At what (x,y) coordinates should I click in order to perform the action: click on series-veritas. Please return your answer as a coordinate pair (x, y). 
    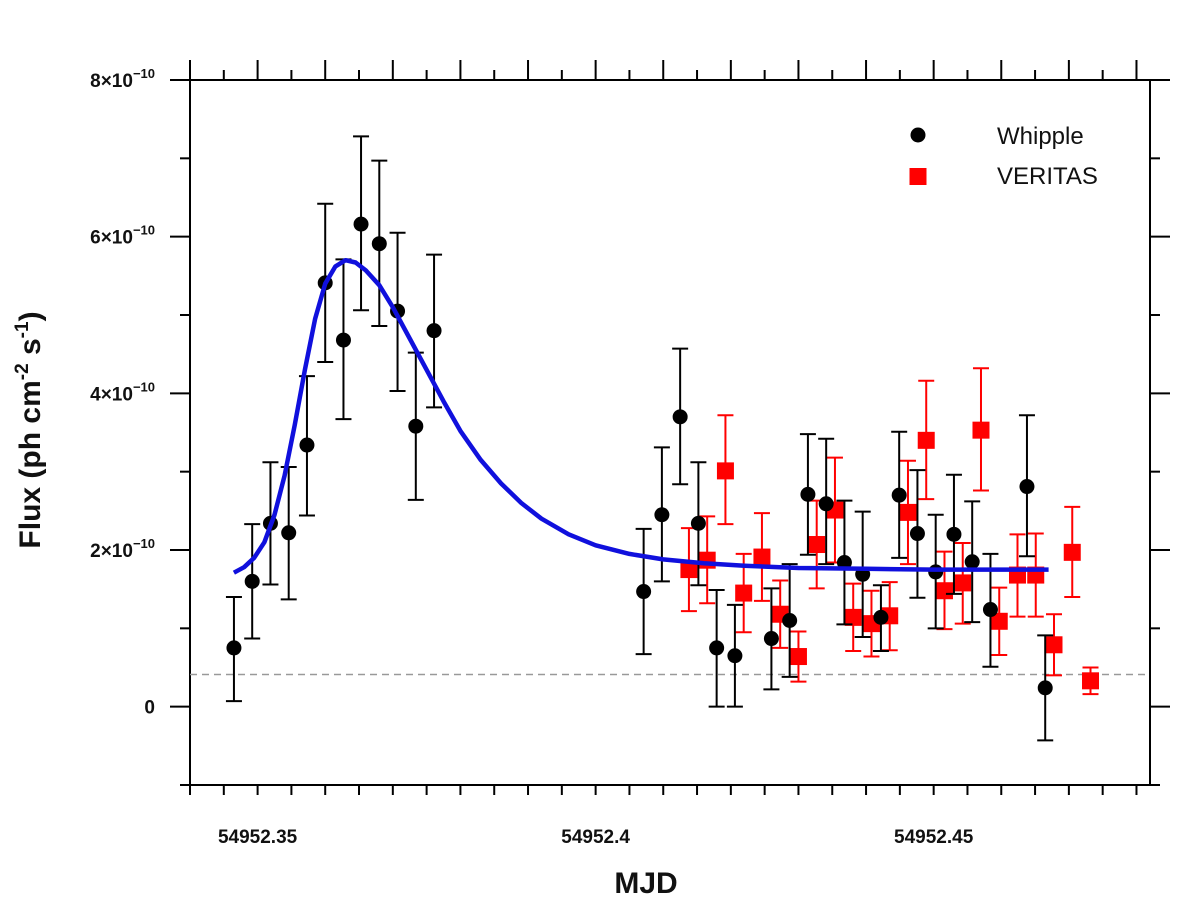
    Looking at the image, I should click on (890, 531).